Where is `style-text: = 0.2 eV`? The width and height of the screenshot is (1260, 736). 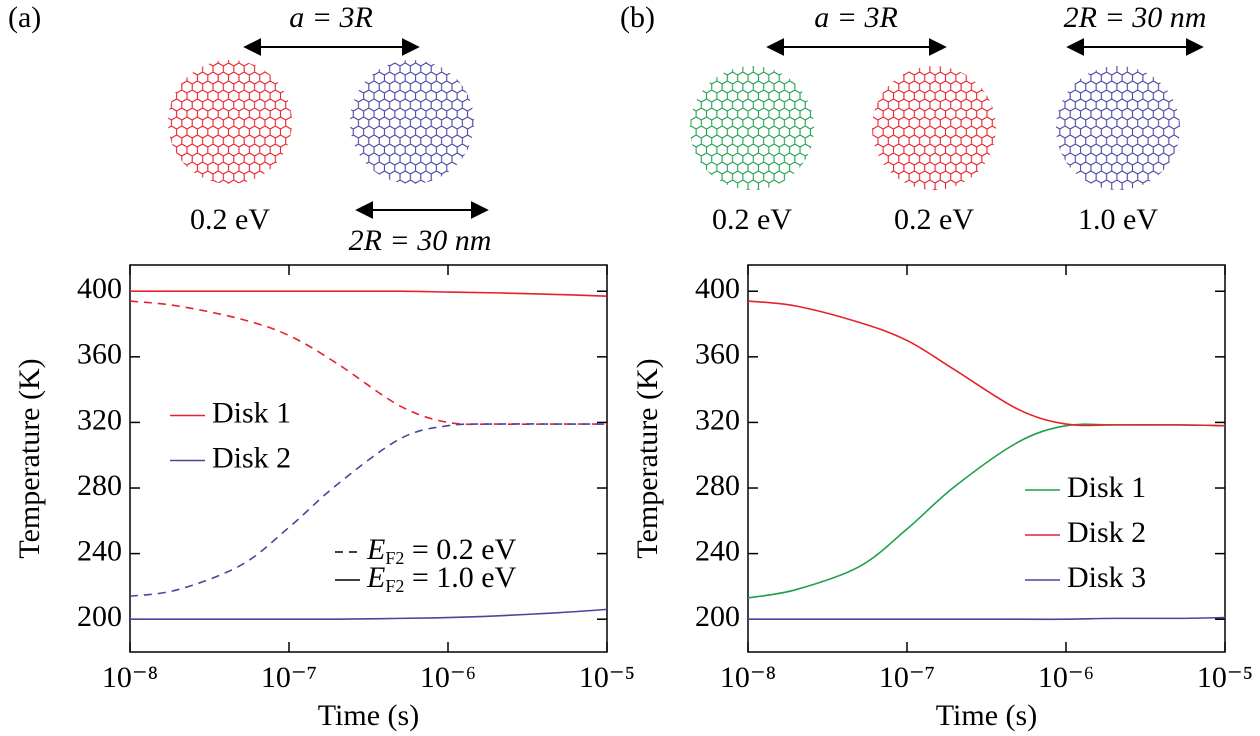
style-text: = 0.2 eV is located at coordinates (460, 549).